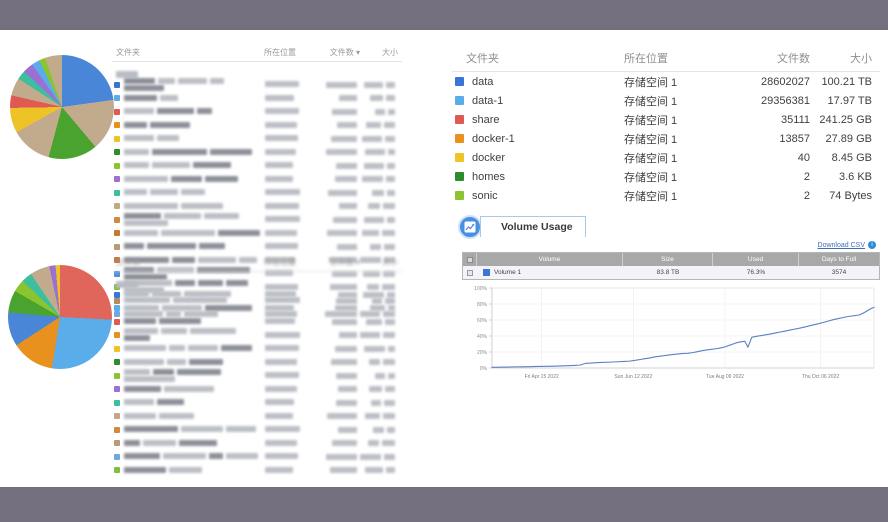  Describe the element at coordinates (794, 138) in the screenshot. I see `cell-file-count: 13857` at that location.